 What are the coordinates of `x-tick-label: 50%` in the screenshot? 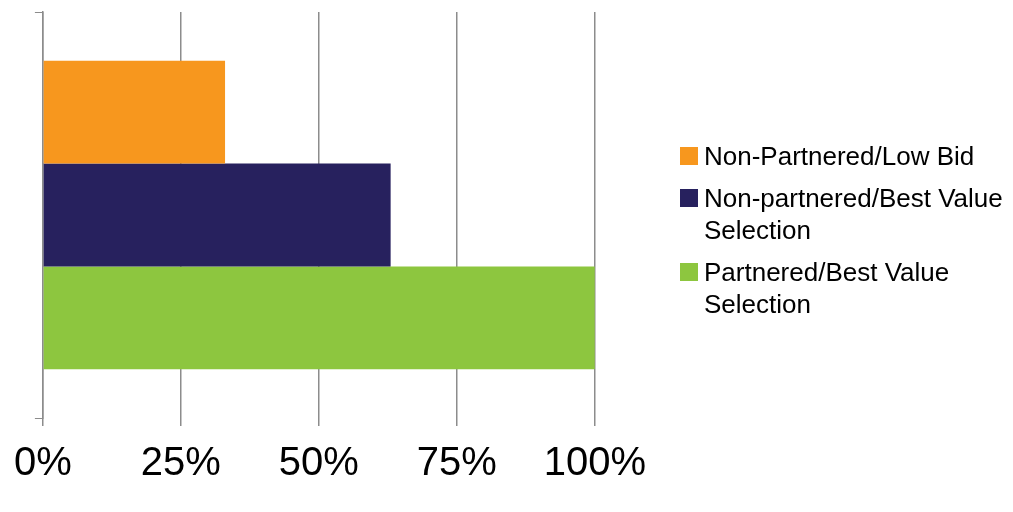 It's located at (318, 461).